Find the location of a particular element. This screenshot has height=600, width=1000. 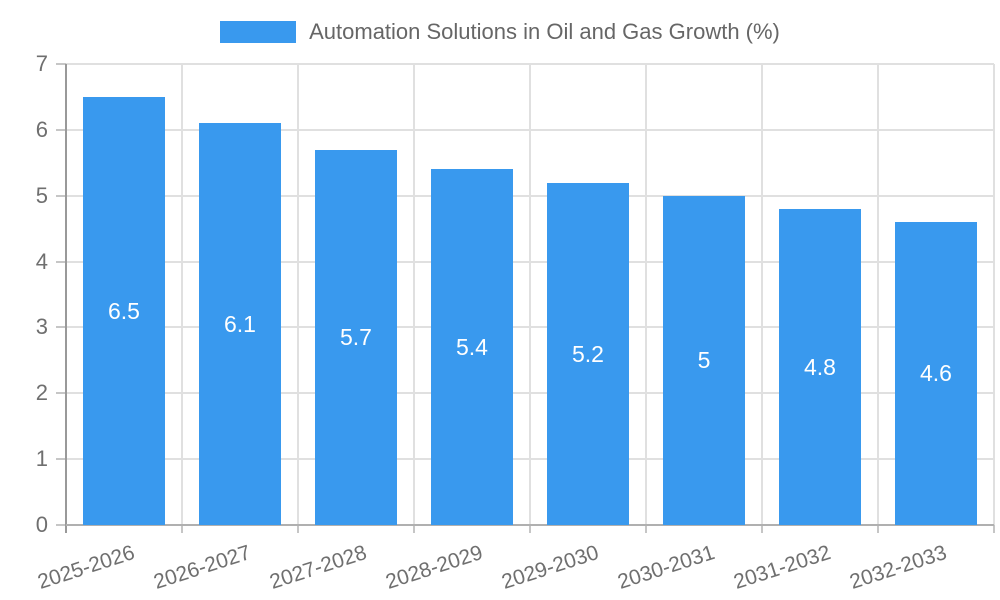

x-axis-tick-label: 2028-2029 is located at coordinates (434, 567).